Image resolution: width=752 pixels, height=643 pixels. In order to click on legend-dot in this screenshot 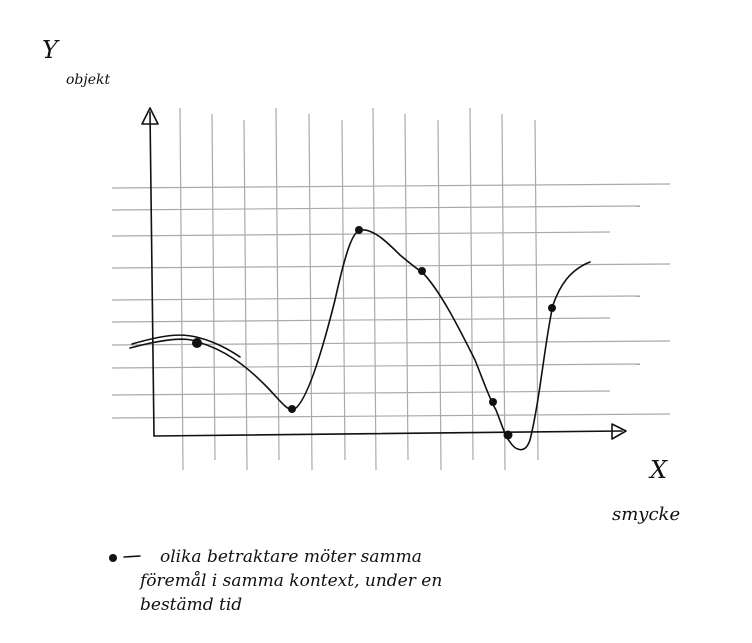, I will do `click(113, 558)`.